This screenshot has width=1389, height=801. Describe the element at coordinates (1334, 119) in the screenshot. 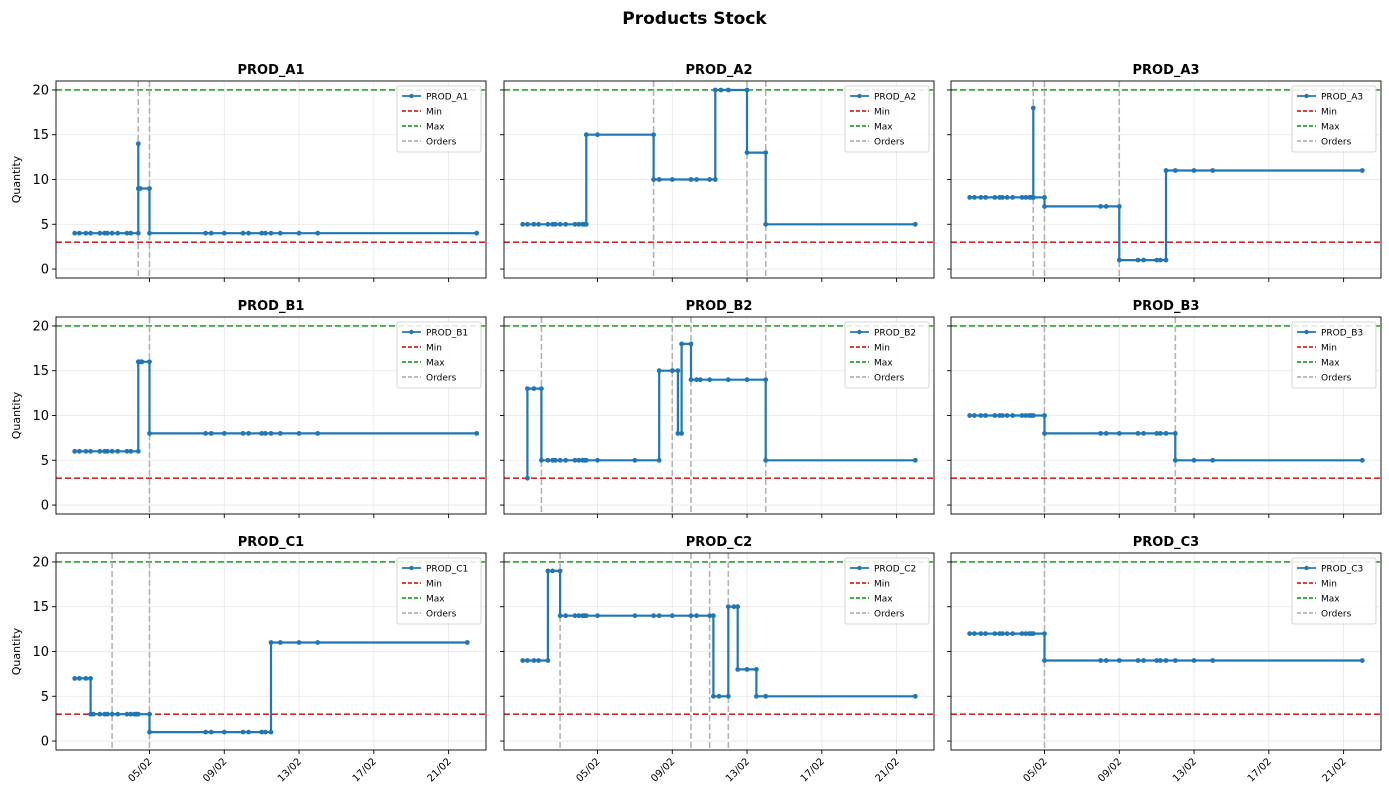

I see `legend-box` at that location.